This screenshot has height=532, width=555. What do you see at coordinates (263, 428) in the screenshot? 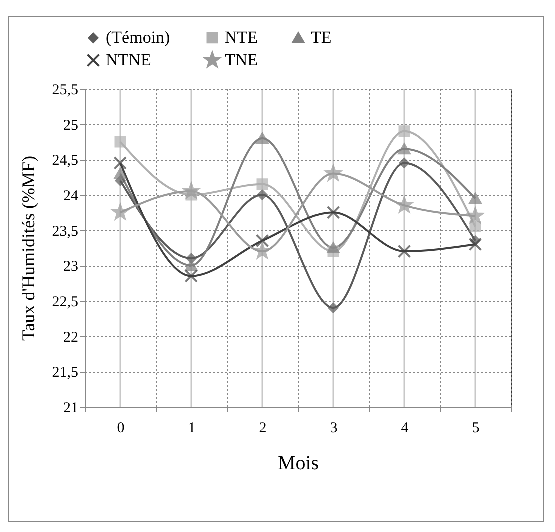
I see `x-tick-label: 2` at bounding box center [263, 428].